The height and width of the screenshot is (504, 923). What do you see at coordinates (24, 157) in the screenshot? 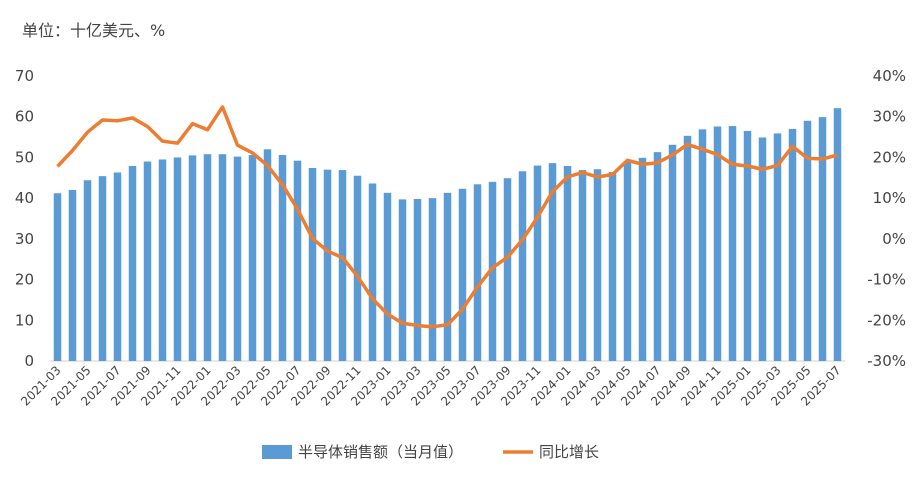
I see `y-tick-label: 50` at bounding box center [24, 157].